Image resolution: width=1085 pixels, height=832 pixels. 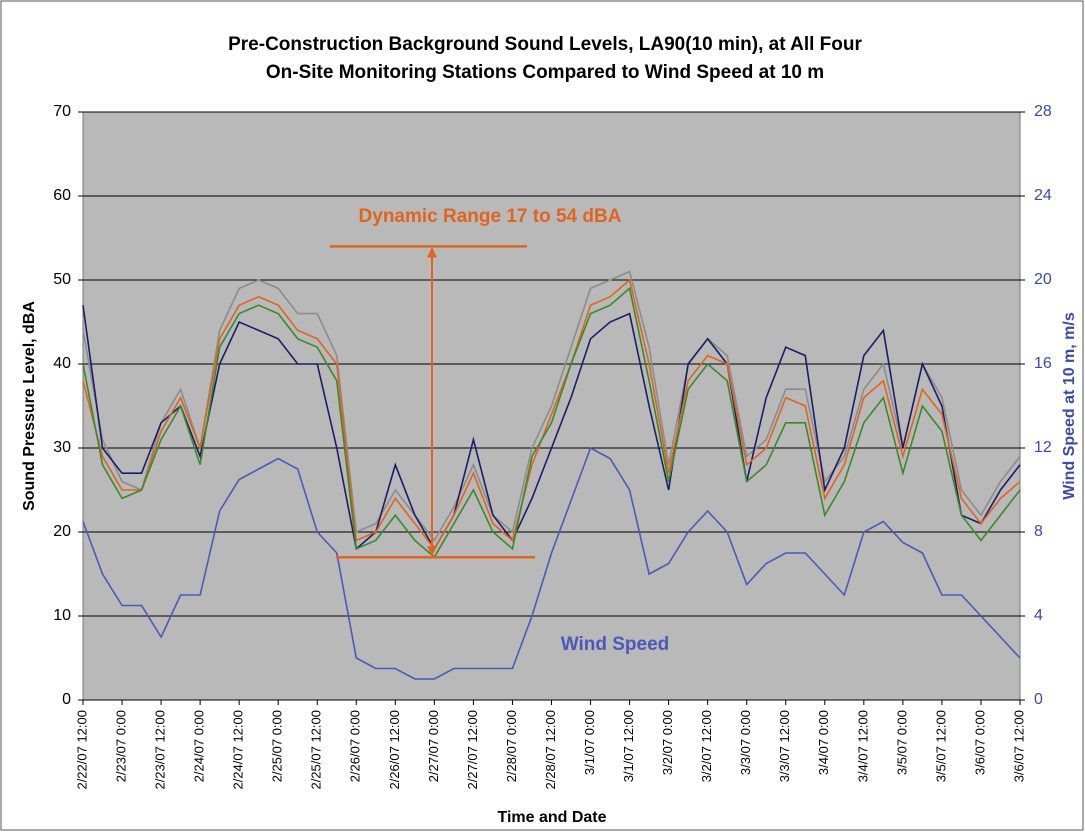 I want to click on x-tick-label: 2/27/07 0:00, so click(x=433, y=746).